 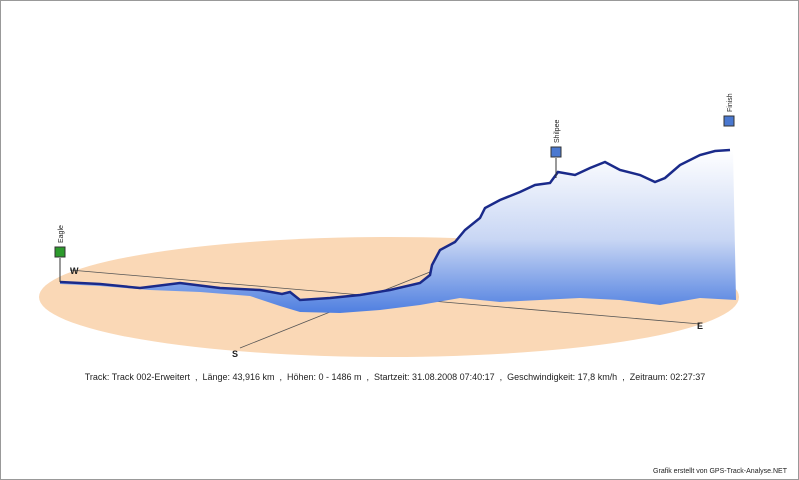 What do you see at coordinates (730, 102) in the screenshot?
I see `waypoint-label: Finish` at bounding box center [730, 102].